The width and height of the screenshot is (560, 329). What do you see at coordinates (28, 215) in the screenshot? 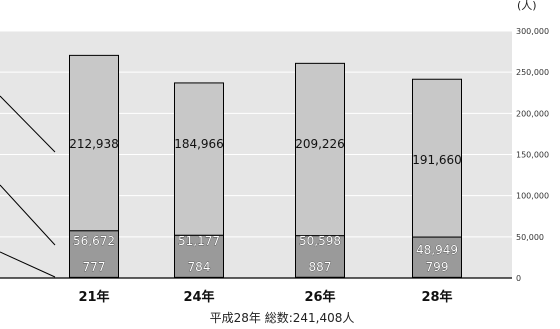
I see `callout-line-middle` at bounding box center [28, 215].